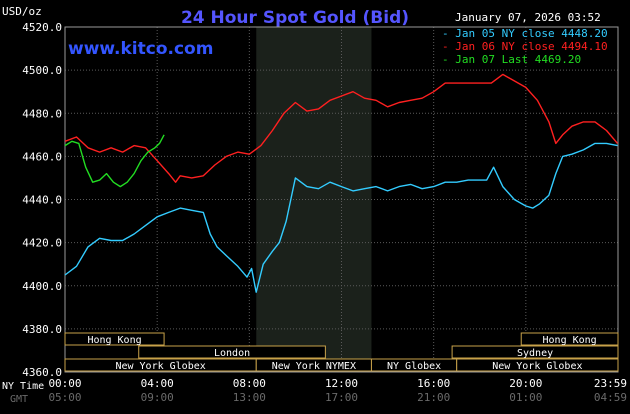 The width and height of the screenshot is (630, 414). Describe the element at coordinates (295, 18) in the screenshot. I see `chart-title: 24 Hour Spot Gold (Bid)` at that location.